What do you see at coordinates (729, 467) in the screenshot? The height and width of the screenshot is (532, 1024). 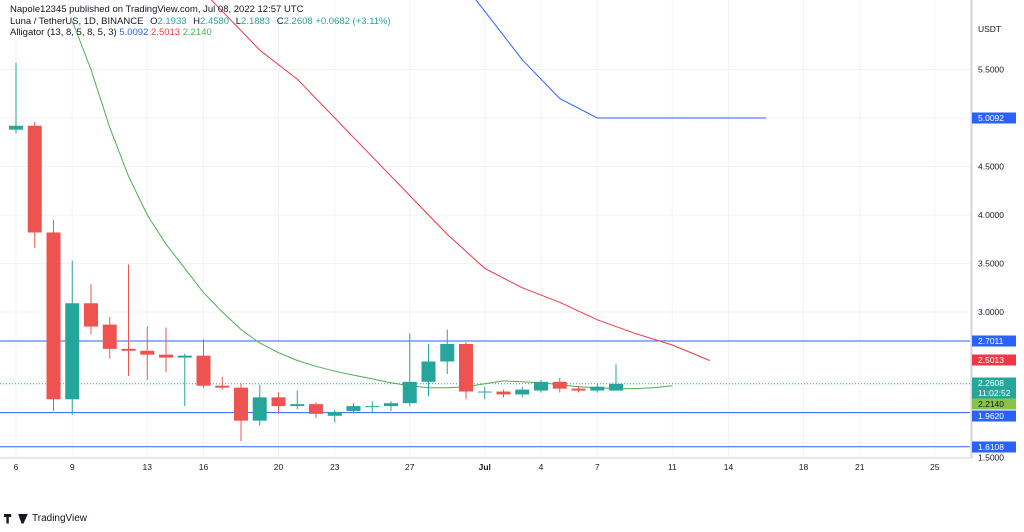 I see `x-tick-label: 14` at bounding box center [729, 467].